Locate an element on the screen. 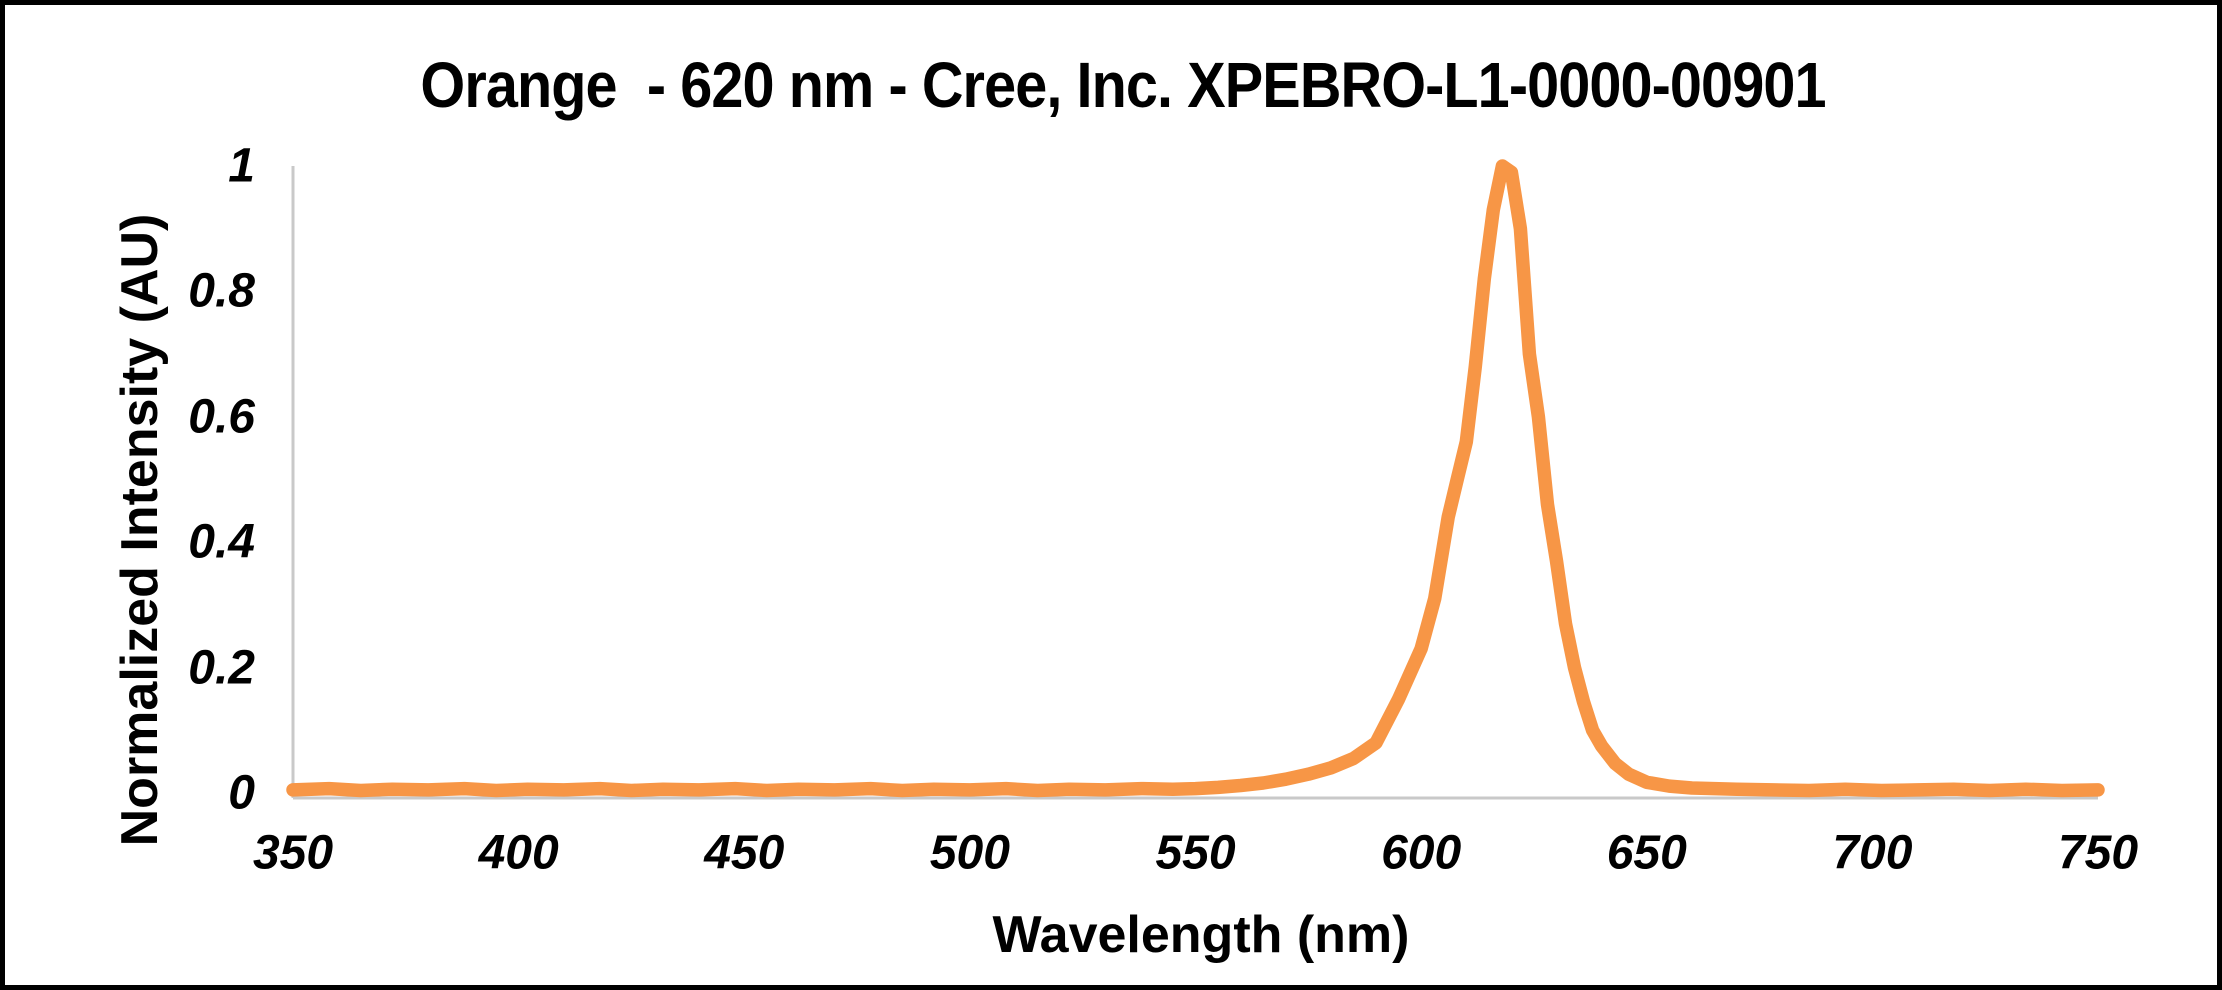 The image size is (2222, 990). y-tick-label: 0.6 is located at coordinates (221, 417).